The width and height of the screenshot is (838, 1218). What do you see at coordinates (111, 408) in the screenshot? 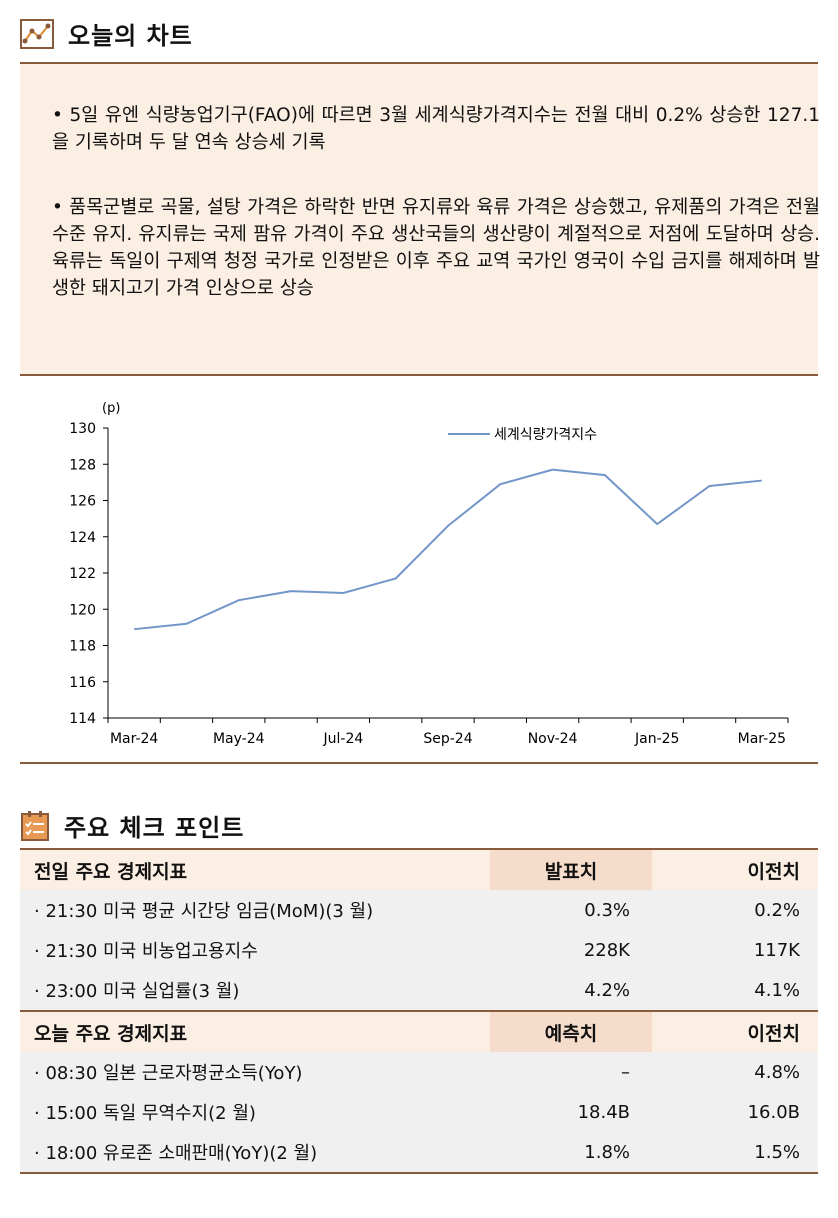
I see `y-unit-label: (p)` at bounding box center [111, 408].